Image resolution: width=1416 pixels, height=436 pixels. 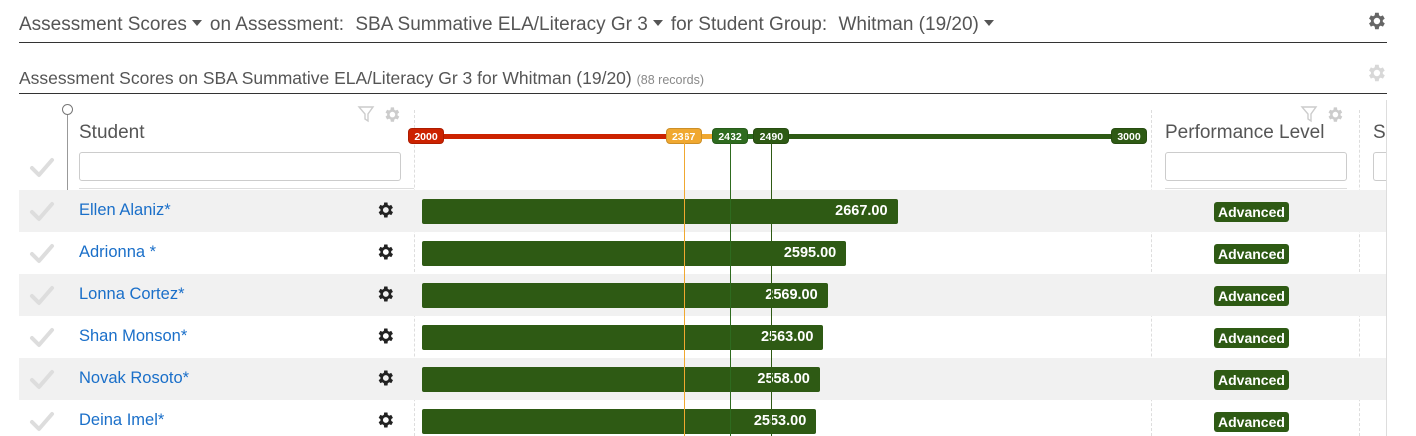 I want to click on score-bar: 2667.00, so click(x=660, y=211).